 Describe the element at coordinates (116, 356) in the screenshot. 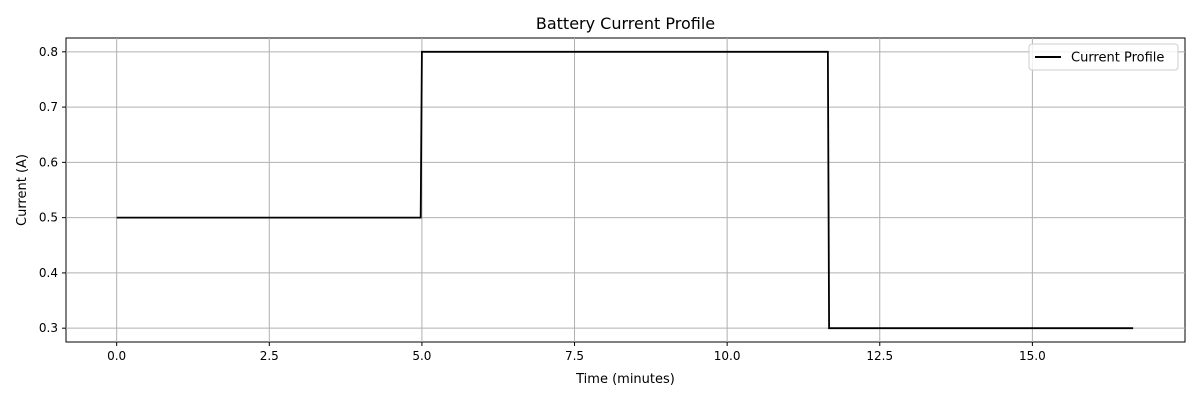

I see `x-tick-label: 0.0` at that location.